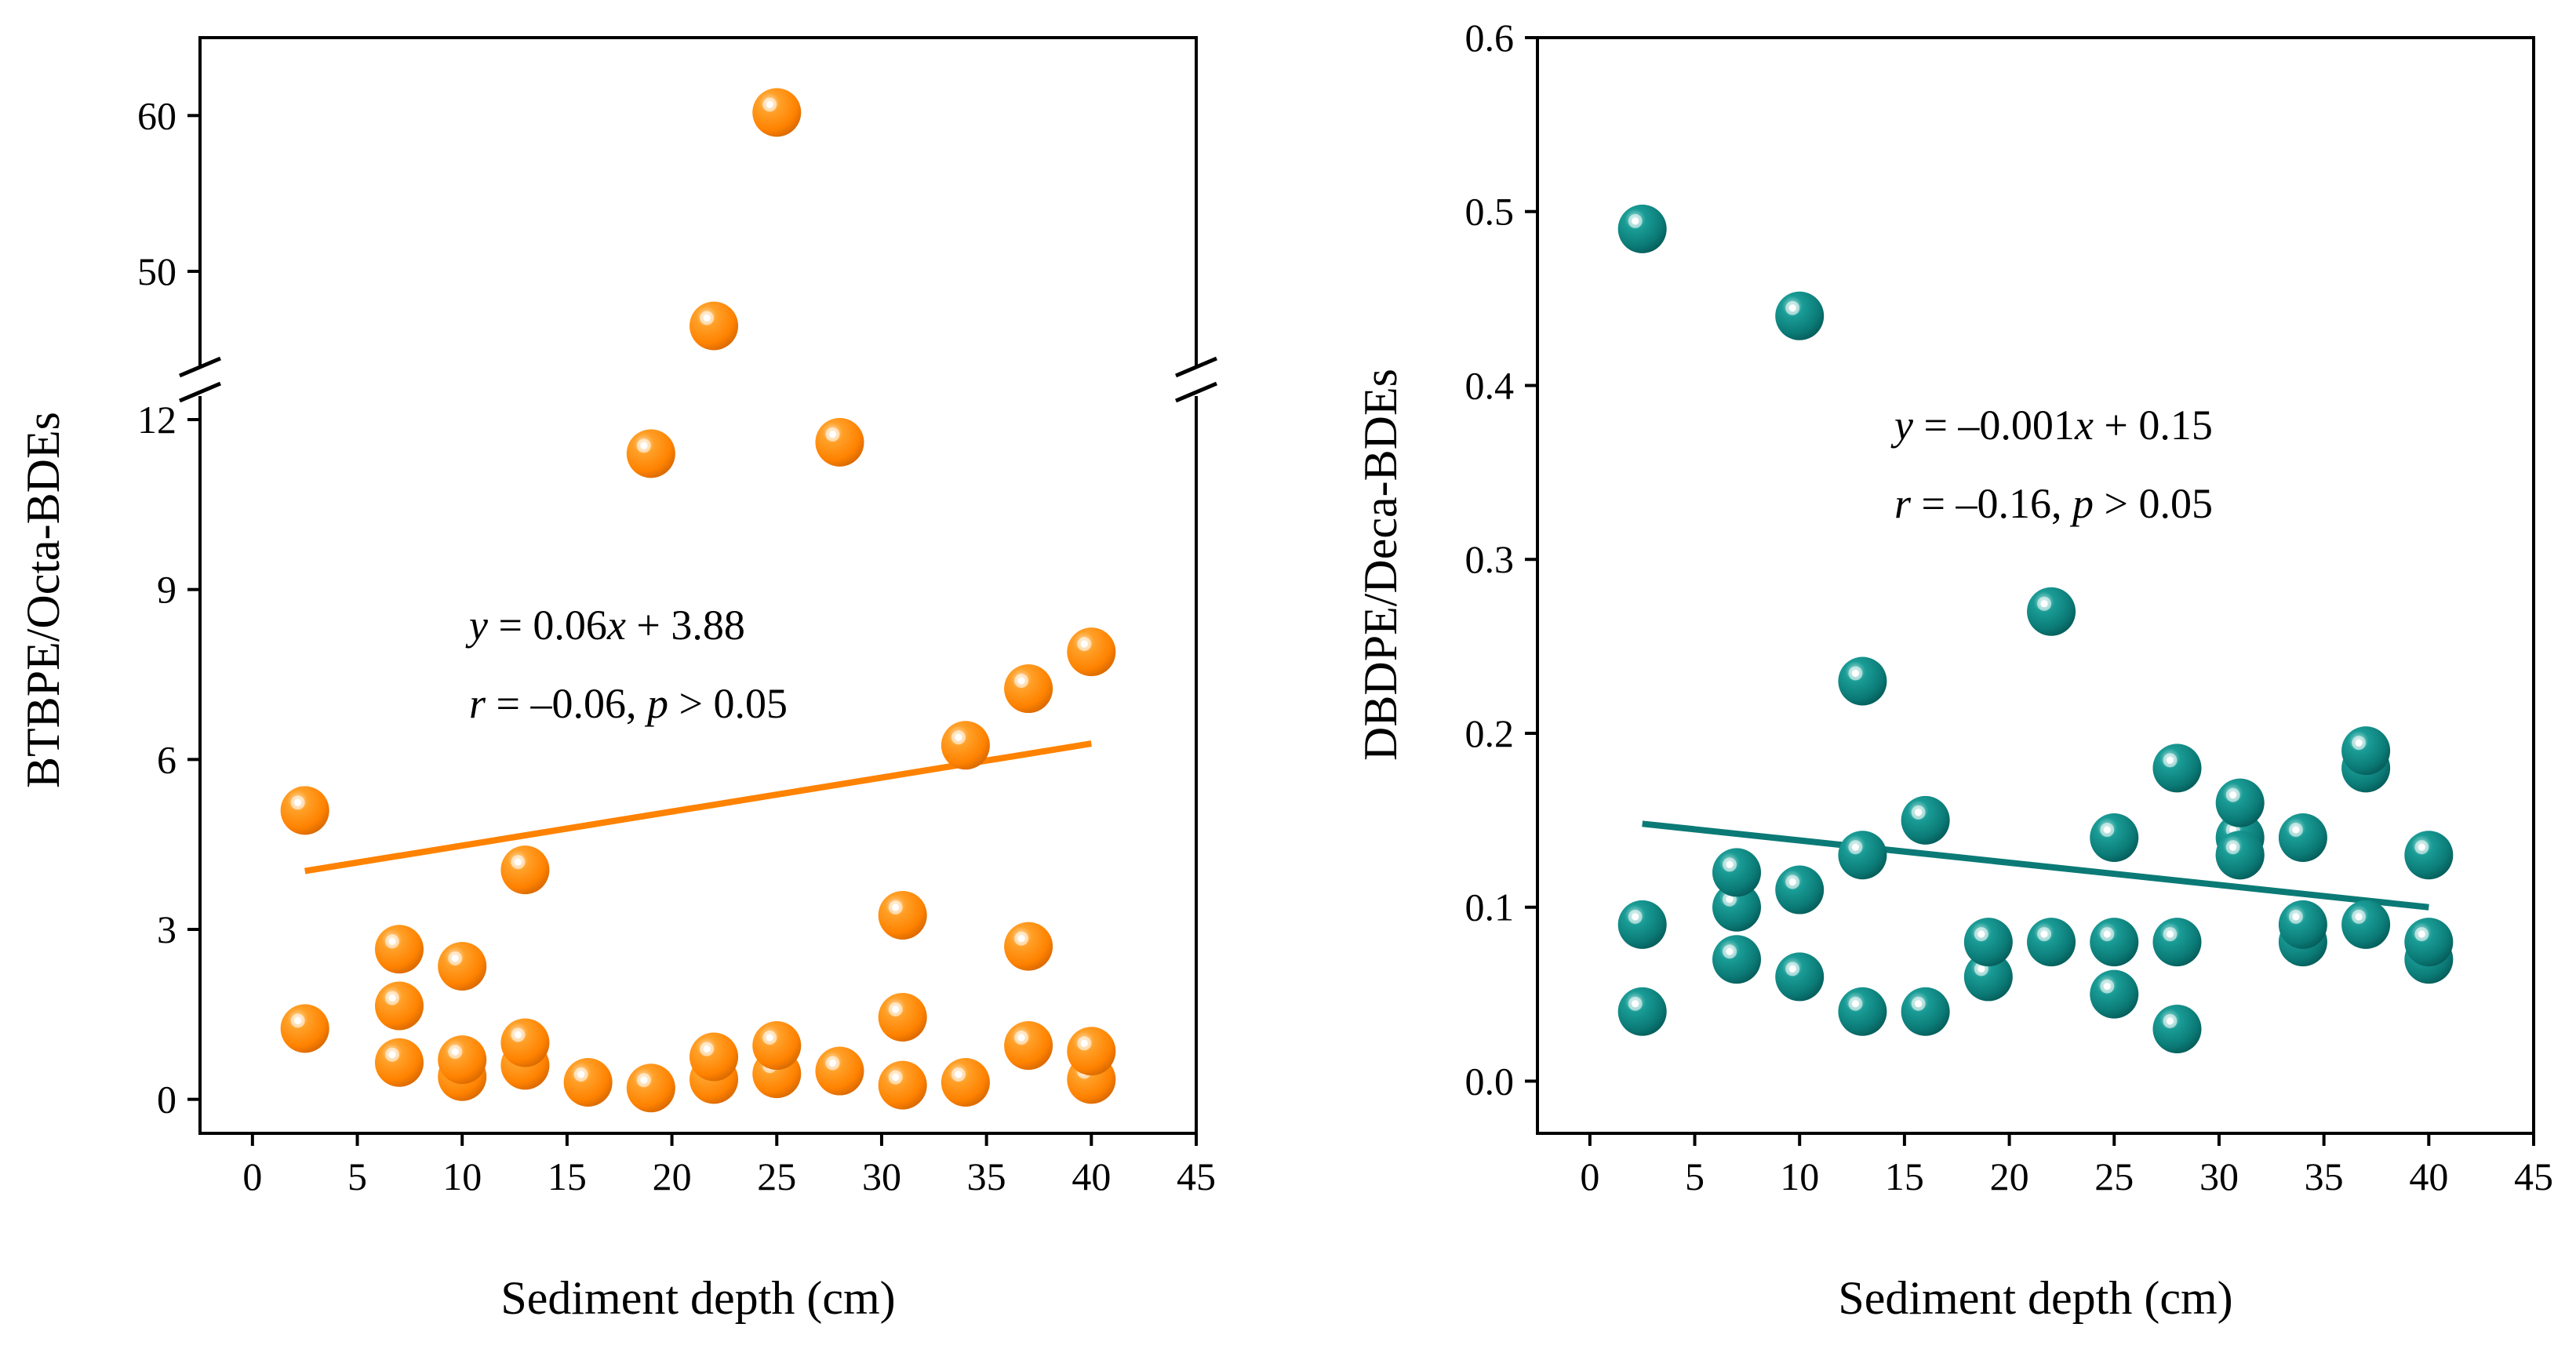  Describe the element at coordinates (1490, 212) in the screenshot. I see `right-y-tick-label-5: 0.5` at that location.